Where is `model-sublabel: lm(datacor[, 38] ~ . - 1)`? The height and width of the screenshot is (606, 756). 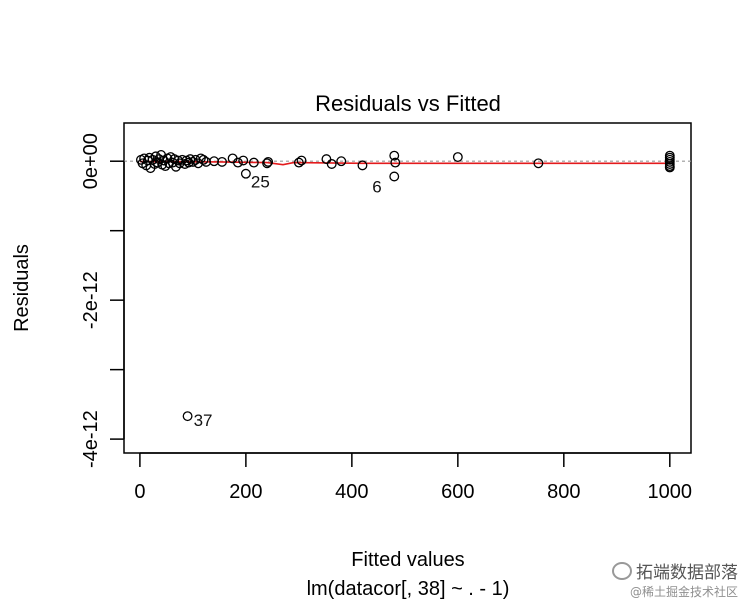 model-sublabel: lm(datacor[, 38] ~ . - 1) is located at coordinates (408, 589).